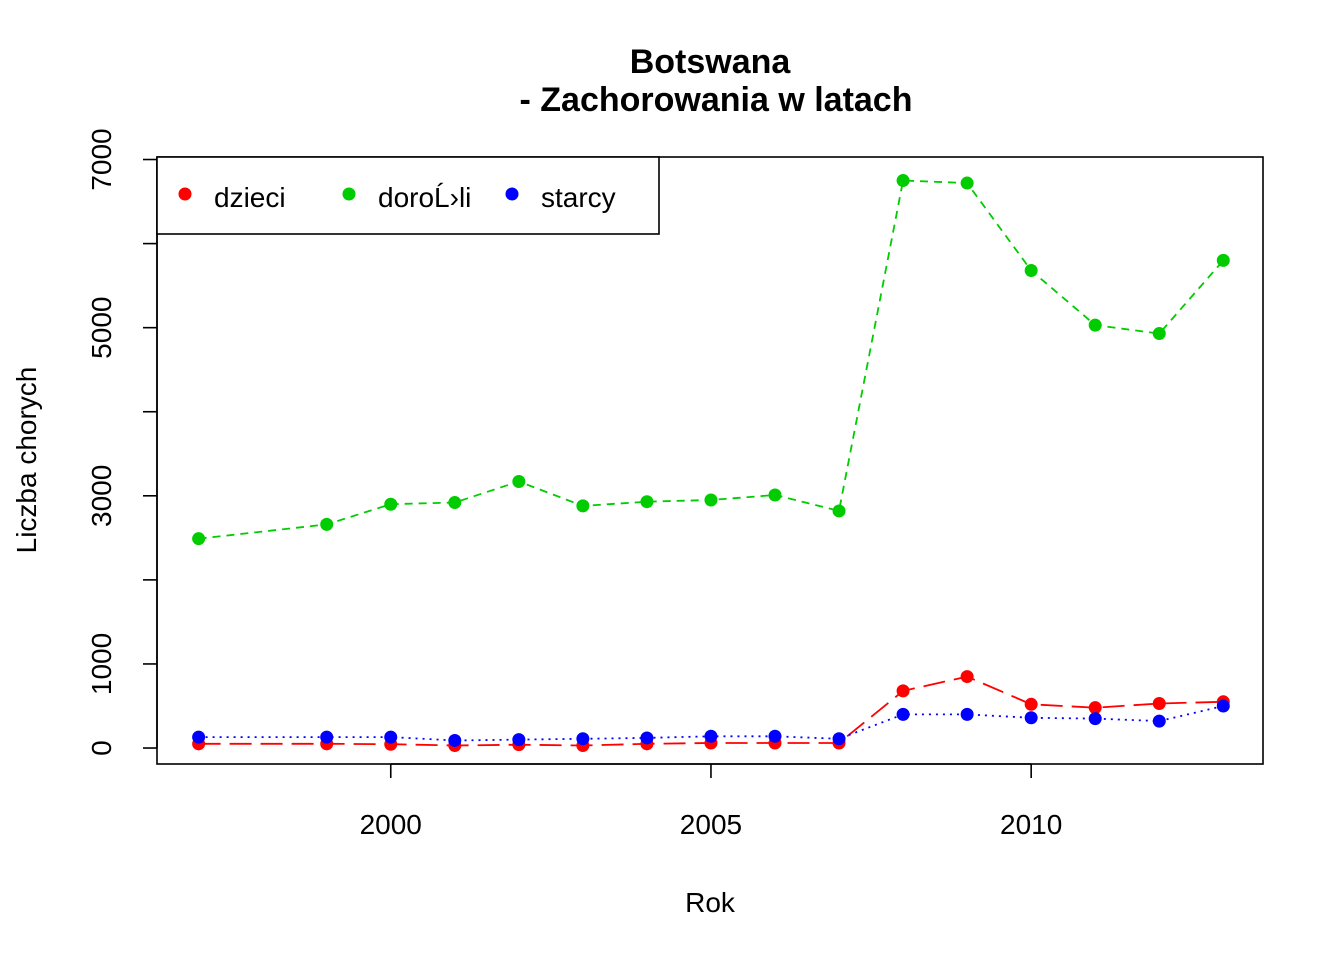  I want to click on data-point-1-2002, so click(519, 482).